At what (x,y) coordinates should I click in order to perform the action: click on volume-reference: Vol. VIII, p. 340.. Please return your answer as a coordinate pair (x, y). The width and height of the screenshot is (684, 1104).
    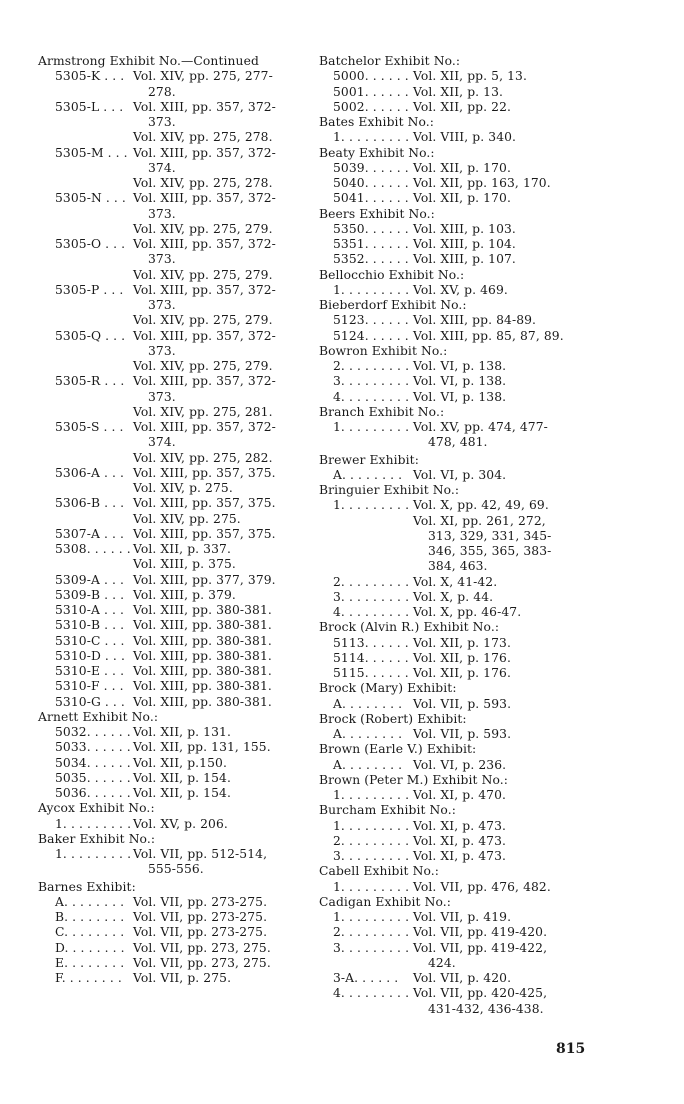
    Looking at the image, I should click on (465, 137).